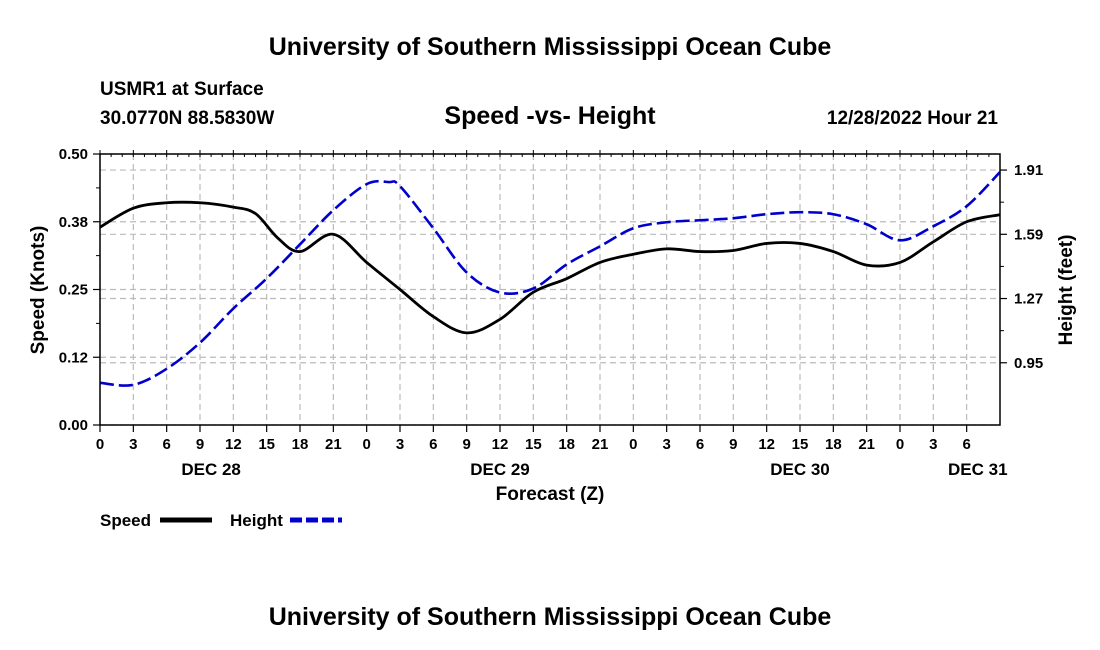 This screenshot has width=1100, height=650. I want to click on y2-tick-label: 0.95, so click(1028, 363).